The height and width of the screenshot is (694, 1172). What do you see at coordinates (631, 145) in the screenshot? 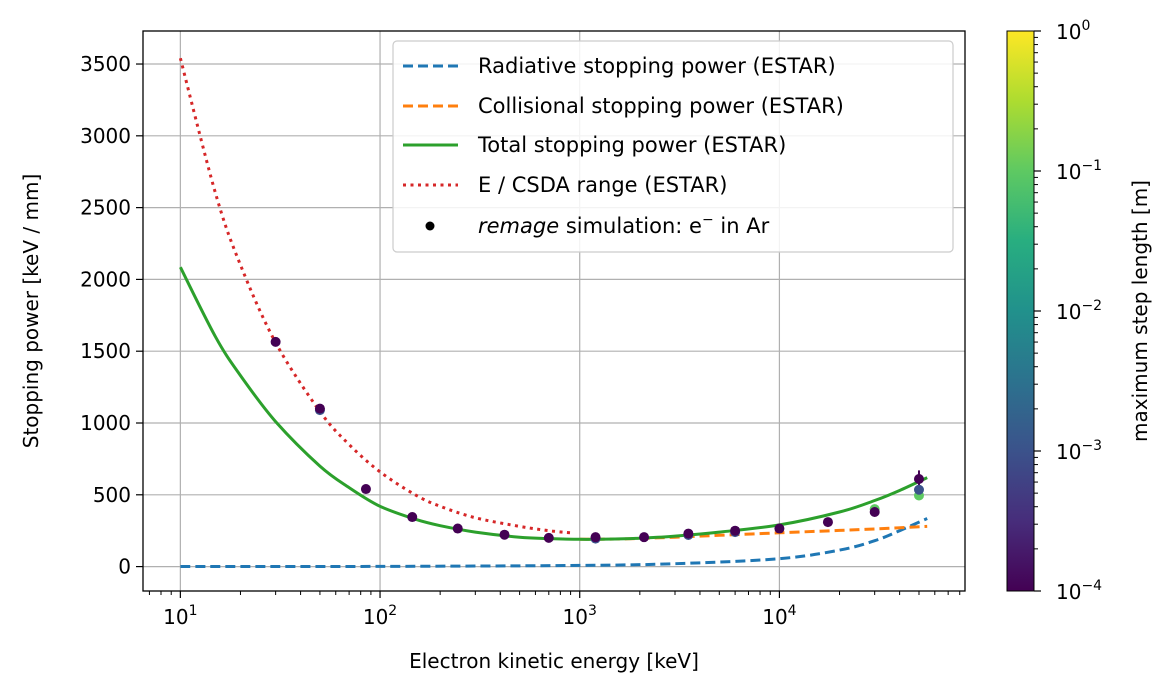
I see `legend-label-total-stopping-power-estar: Total stopping power (ESTAR)` at bounding box center [631, 145].